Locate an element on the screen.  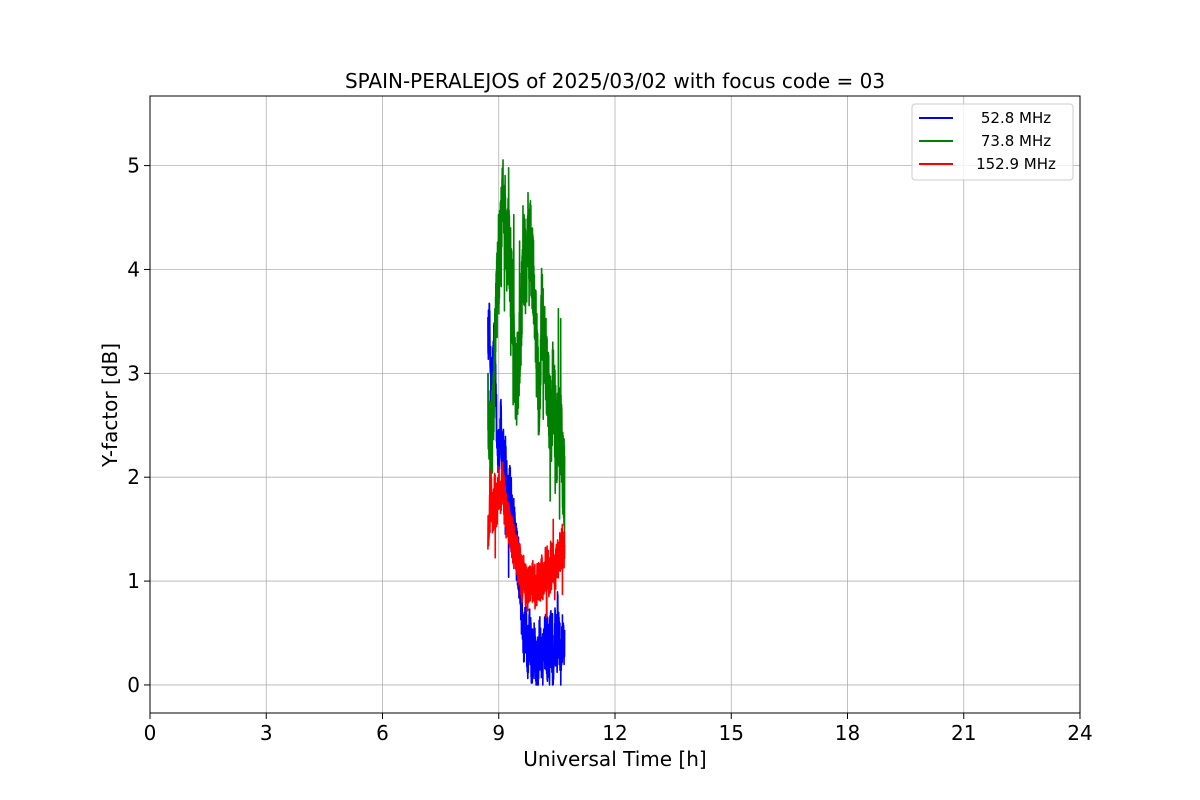
x-axis-ticks: 0 3 6 9 12 15 18 21 24 is located at coordinates (618, 729).